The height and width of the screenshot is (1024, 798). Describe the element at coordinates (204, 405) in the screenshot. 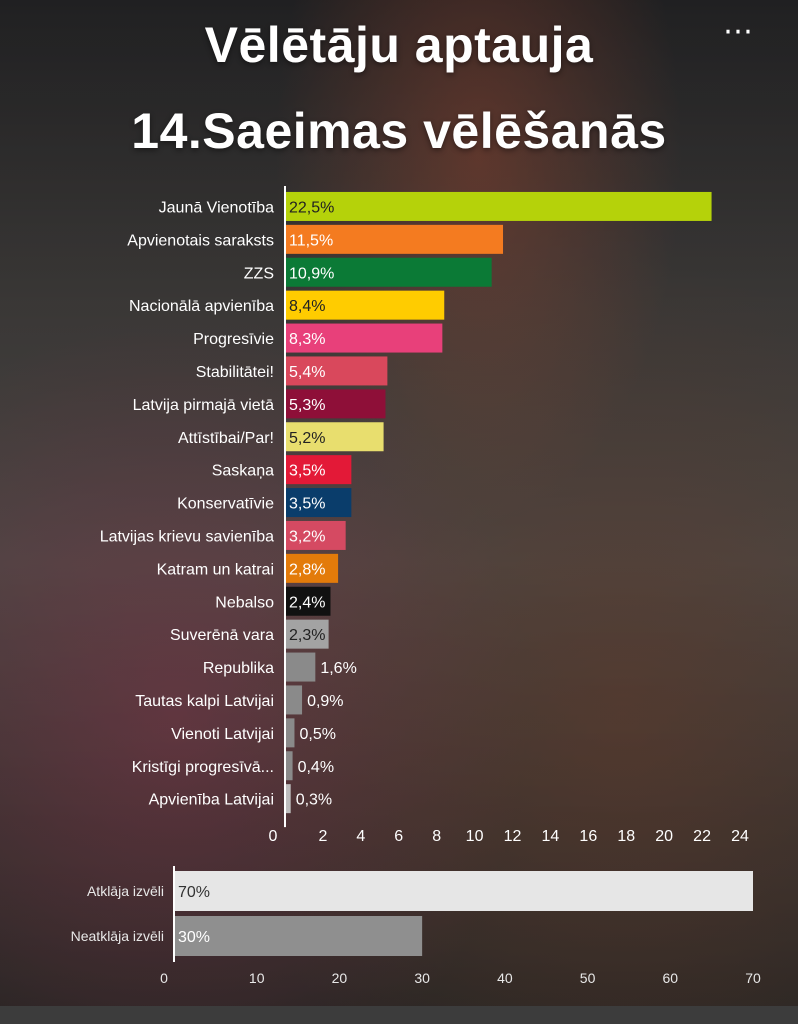

I see `category-label: Latvija pirmajā vietā` at that location.